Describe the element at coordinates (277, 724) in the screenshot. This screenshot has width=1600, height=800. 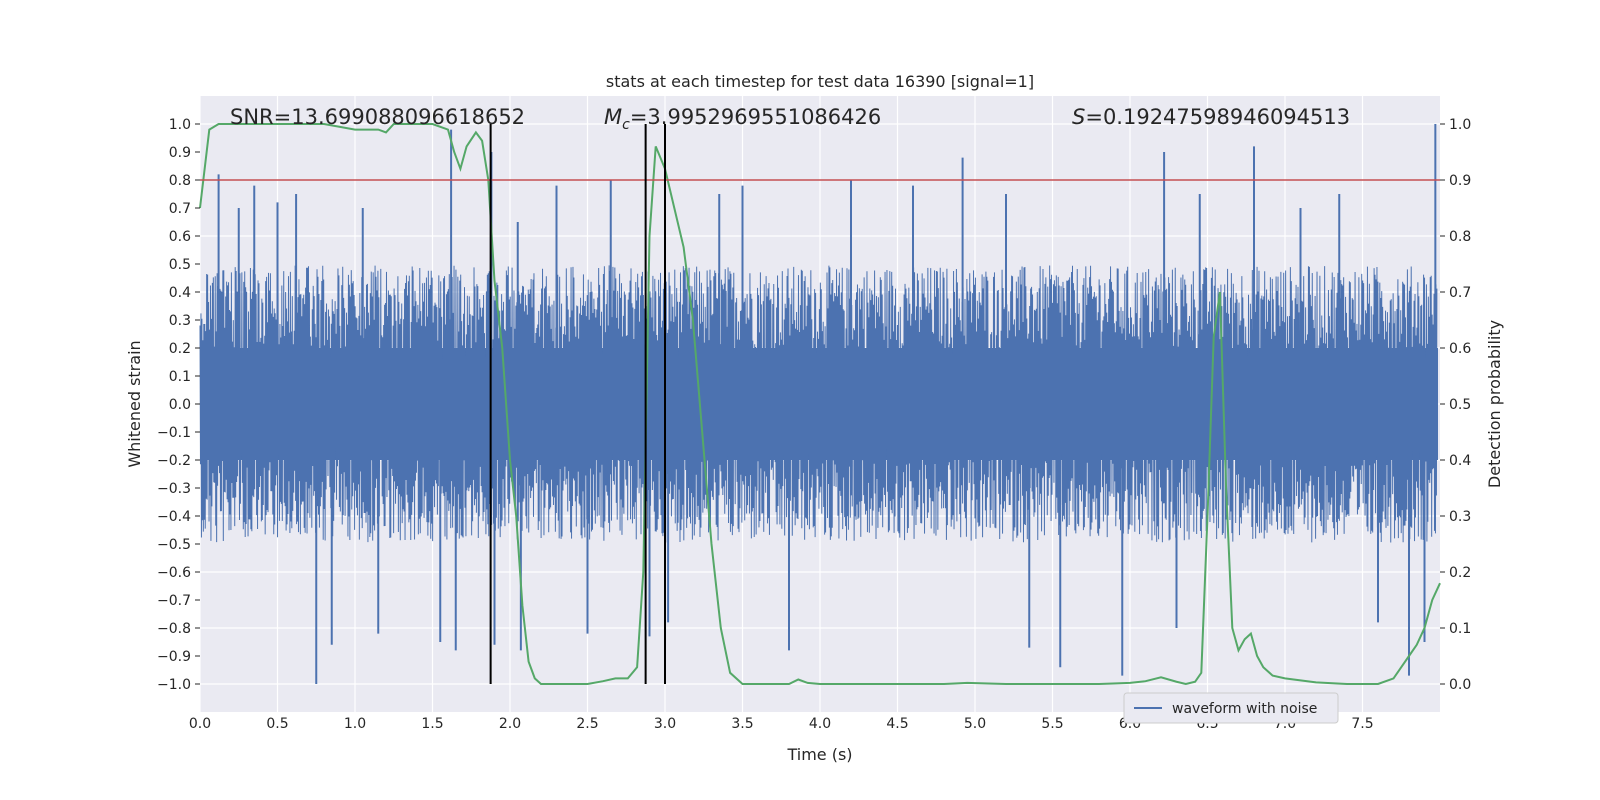
I see `x-tick-label-1: 0.5` at that location.